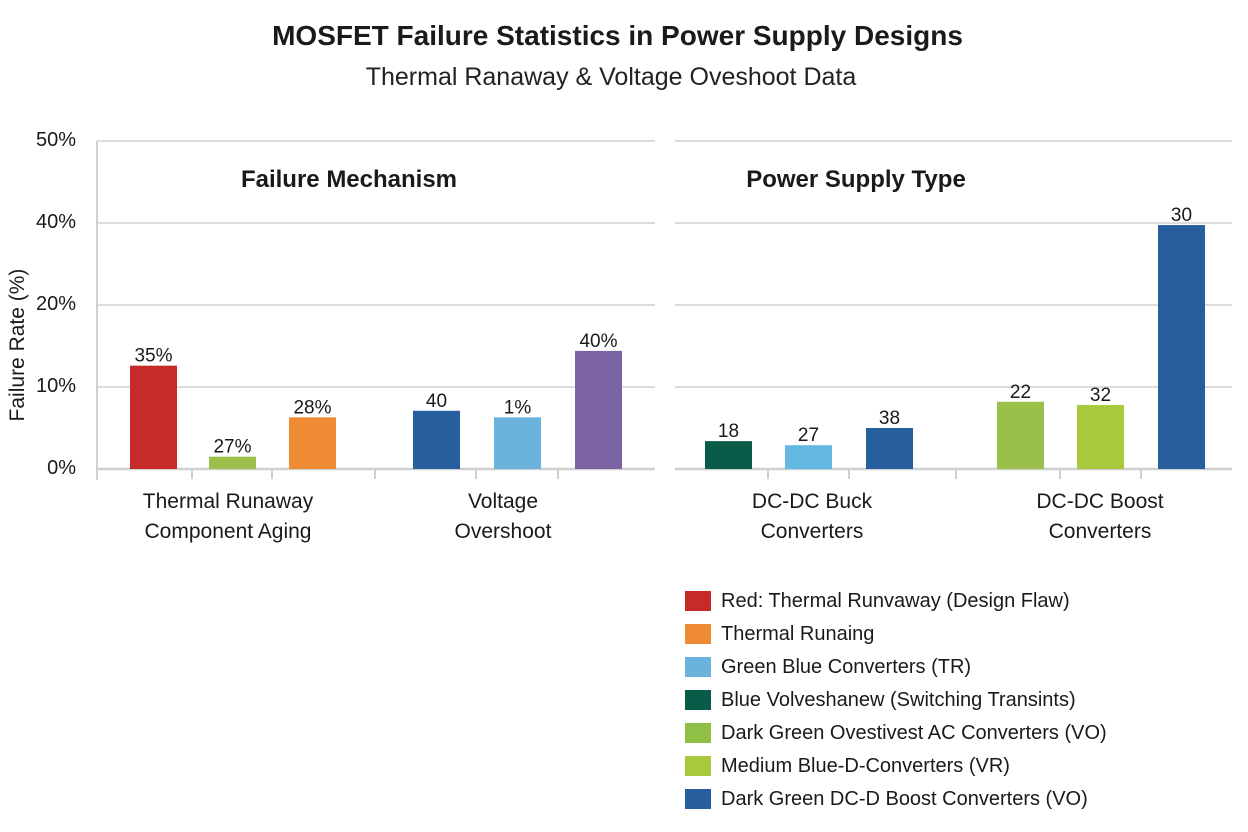 This screenshot has width=1248, height=832. I want to click on legend-label: Medium Blue-D-Converters (VR), so click(865, 765).